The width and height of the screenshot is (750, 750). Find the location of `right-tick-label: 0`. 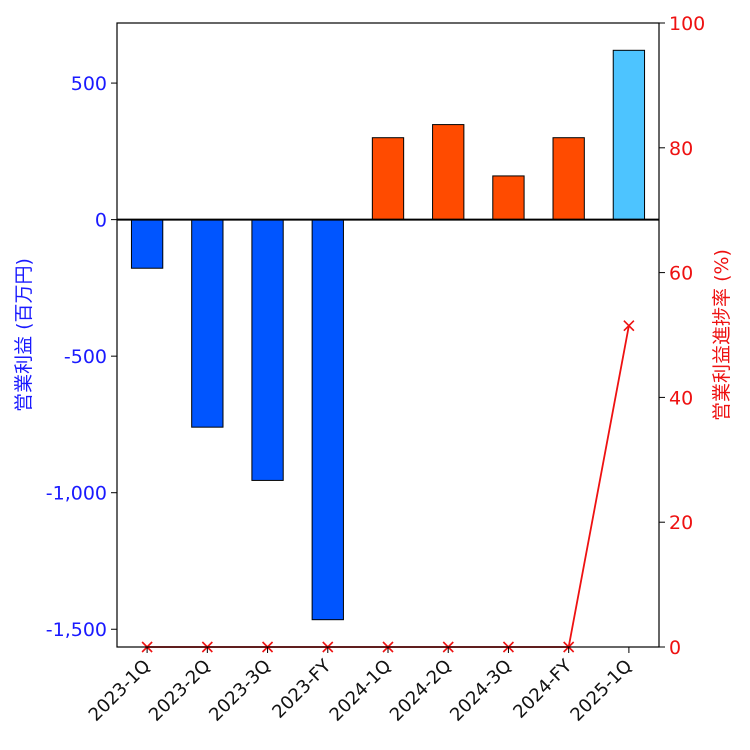

right-tick-label: 0 is located at coordinates (675, 648).